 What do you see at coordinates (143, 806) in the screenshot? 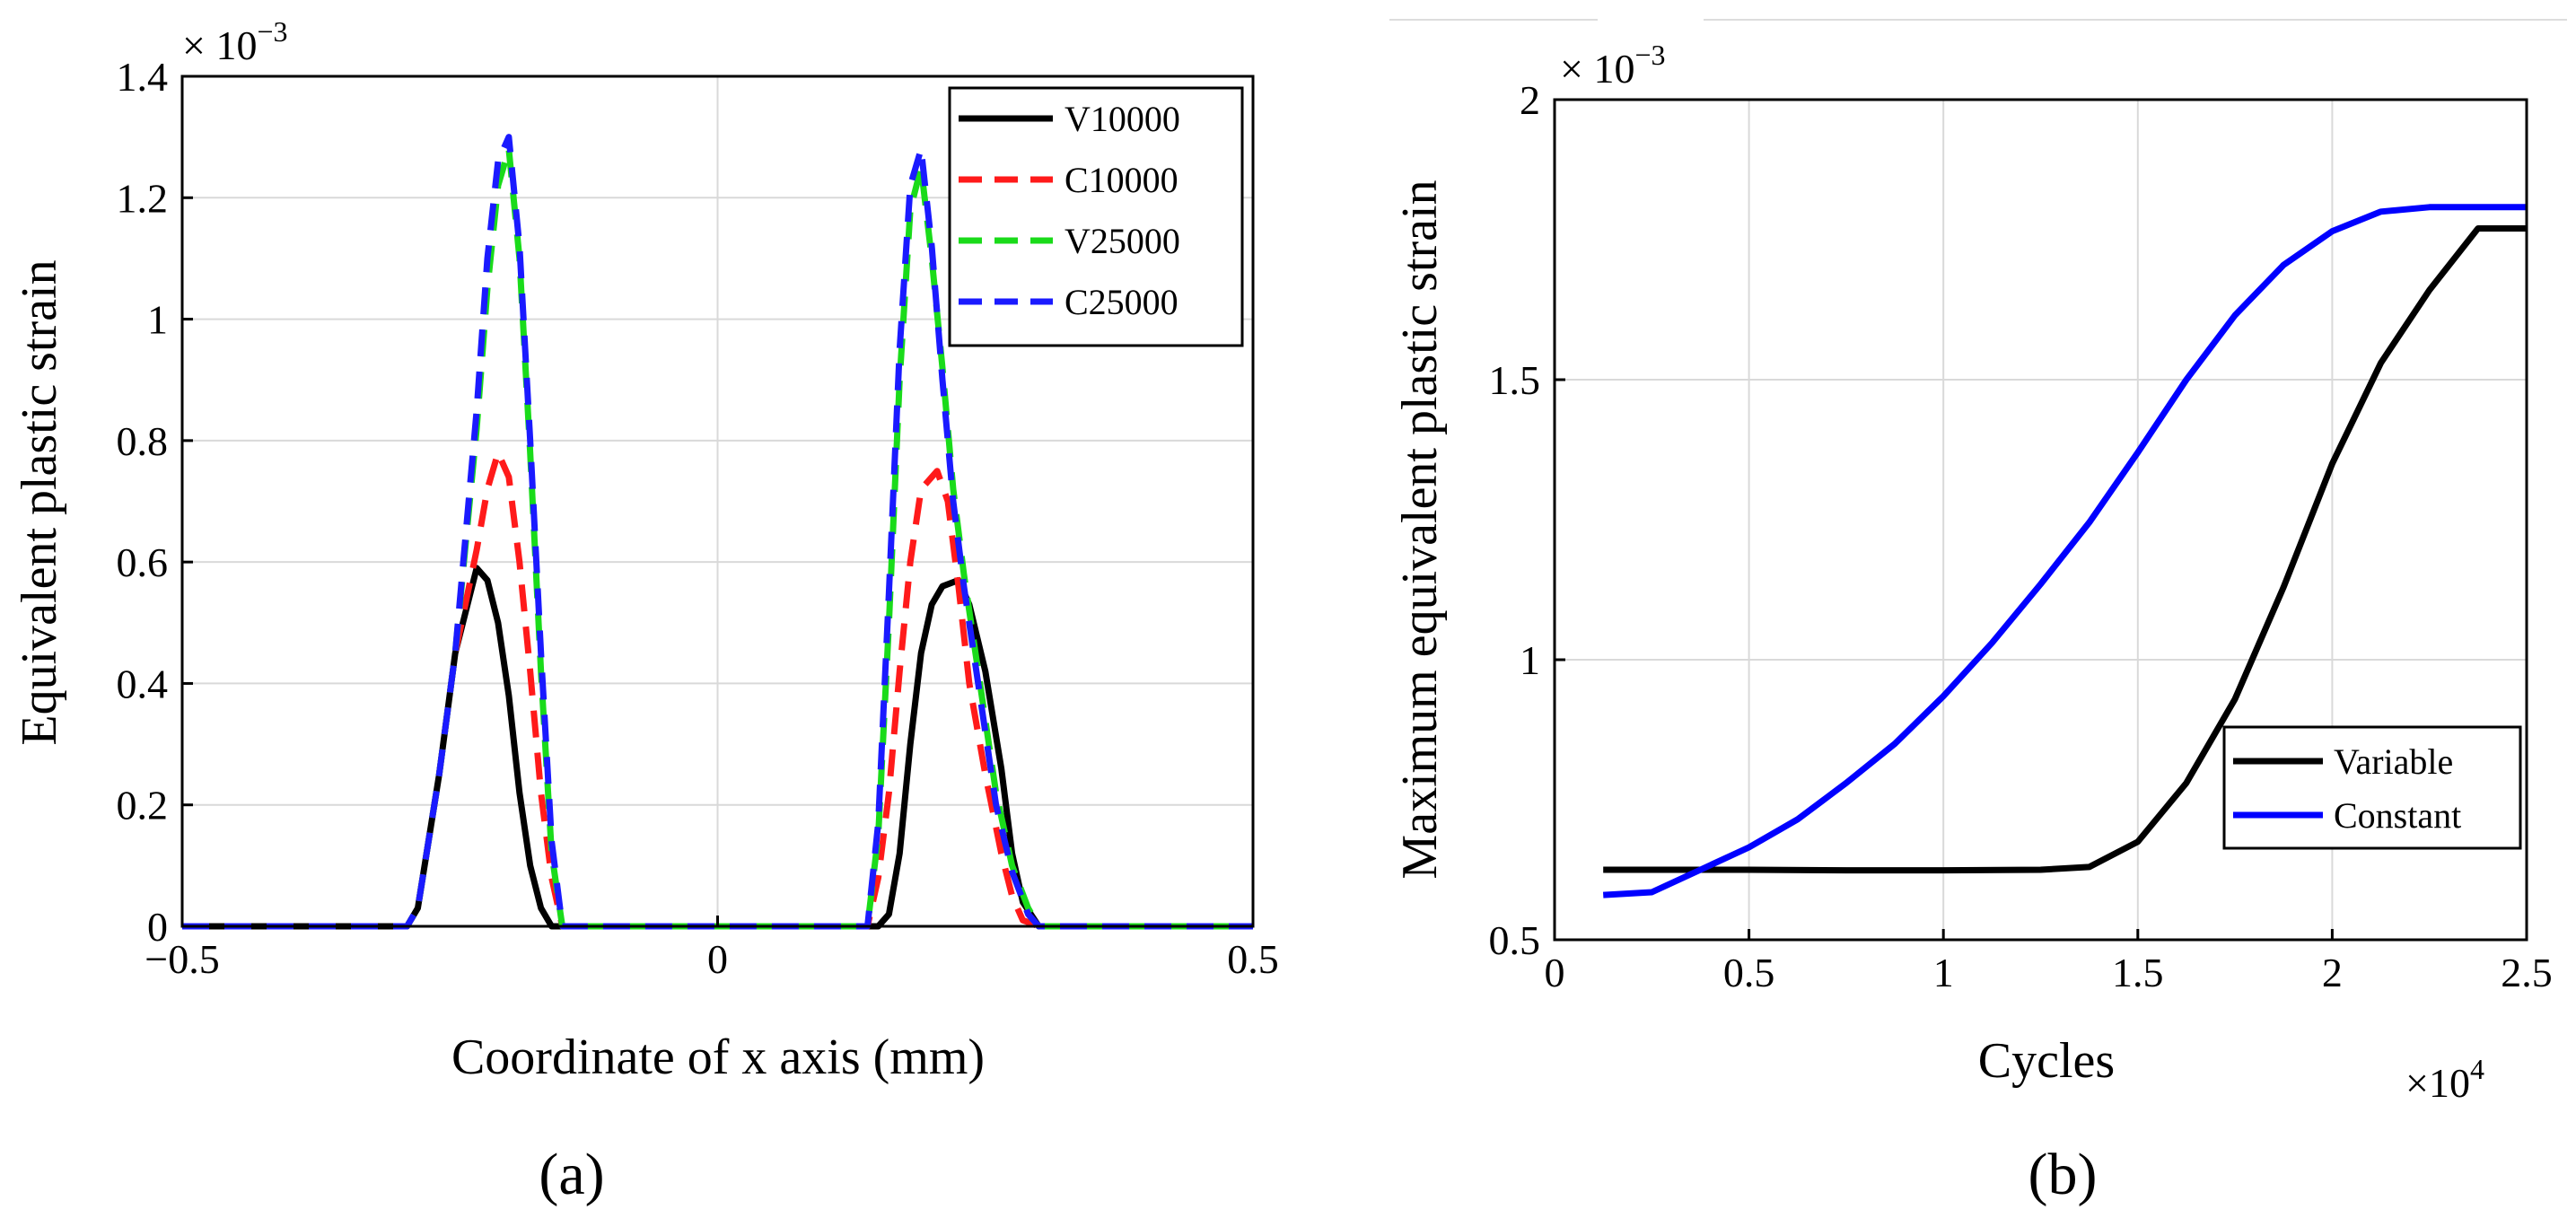
I see `y-tick-label-a-1: 0.2` at bounding box center [143, 806].